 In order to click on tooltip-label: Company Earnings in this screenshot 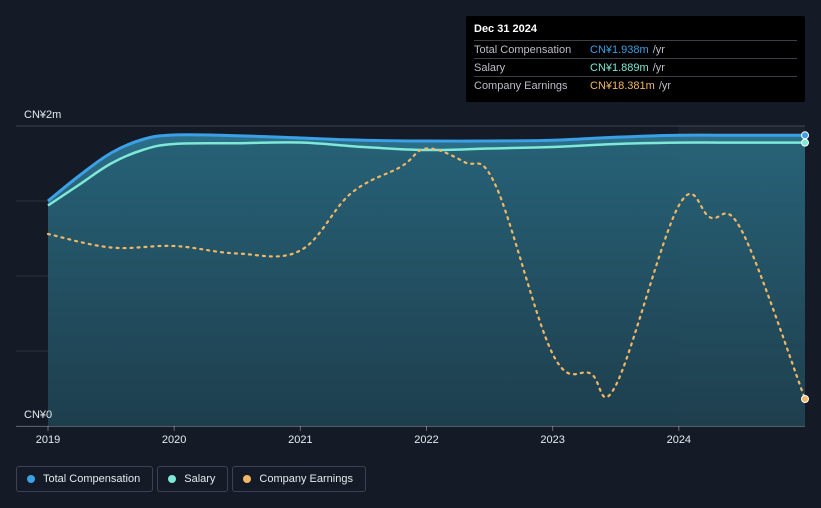, I will do `click(521, 85)`.